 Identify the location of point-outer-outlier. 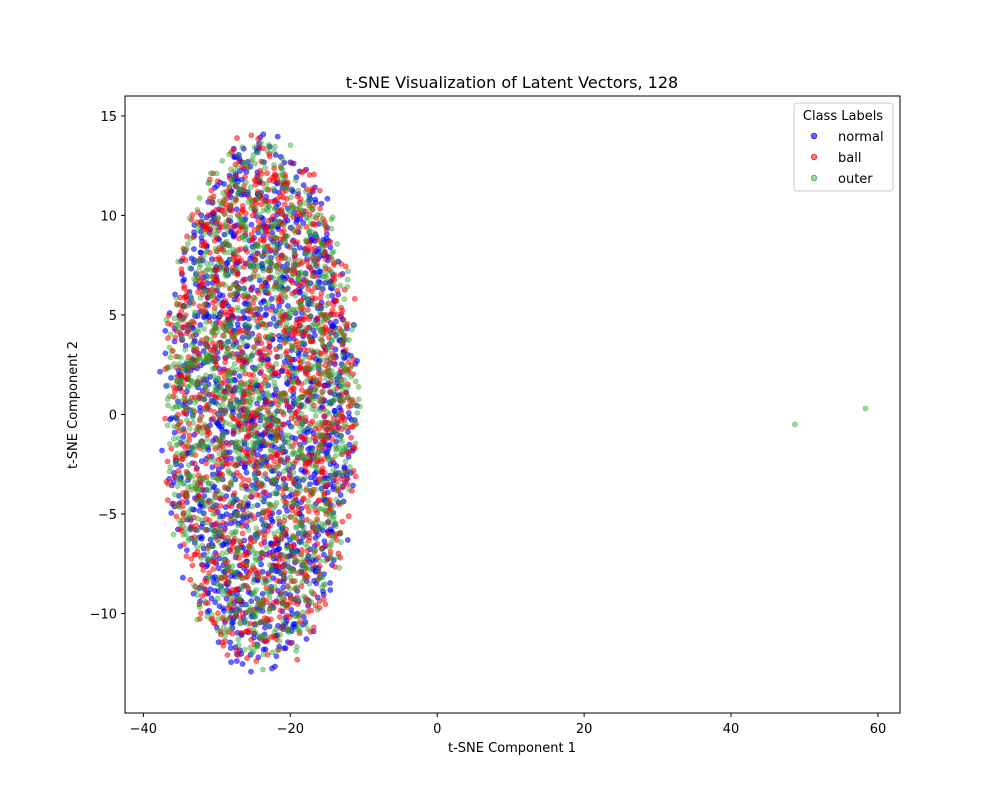
(865, 408).